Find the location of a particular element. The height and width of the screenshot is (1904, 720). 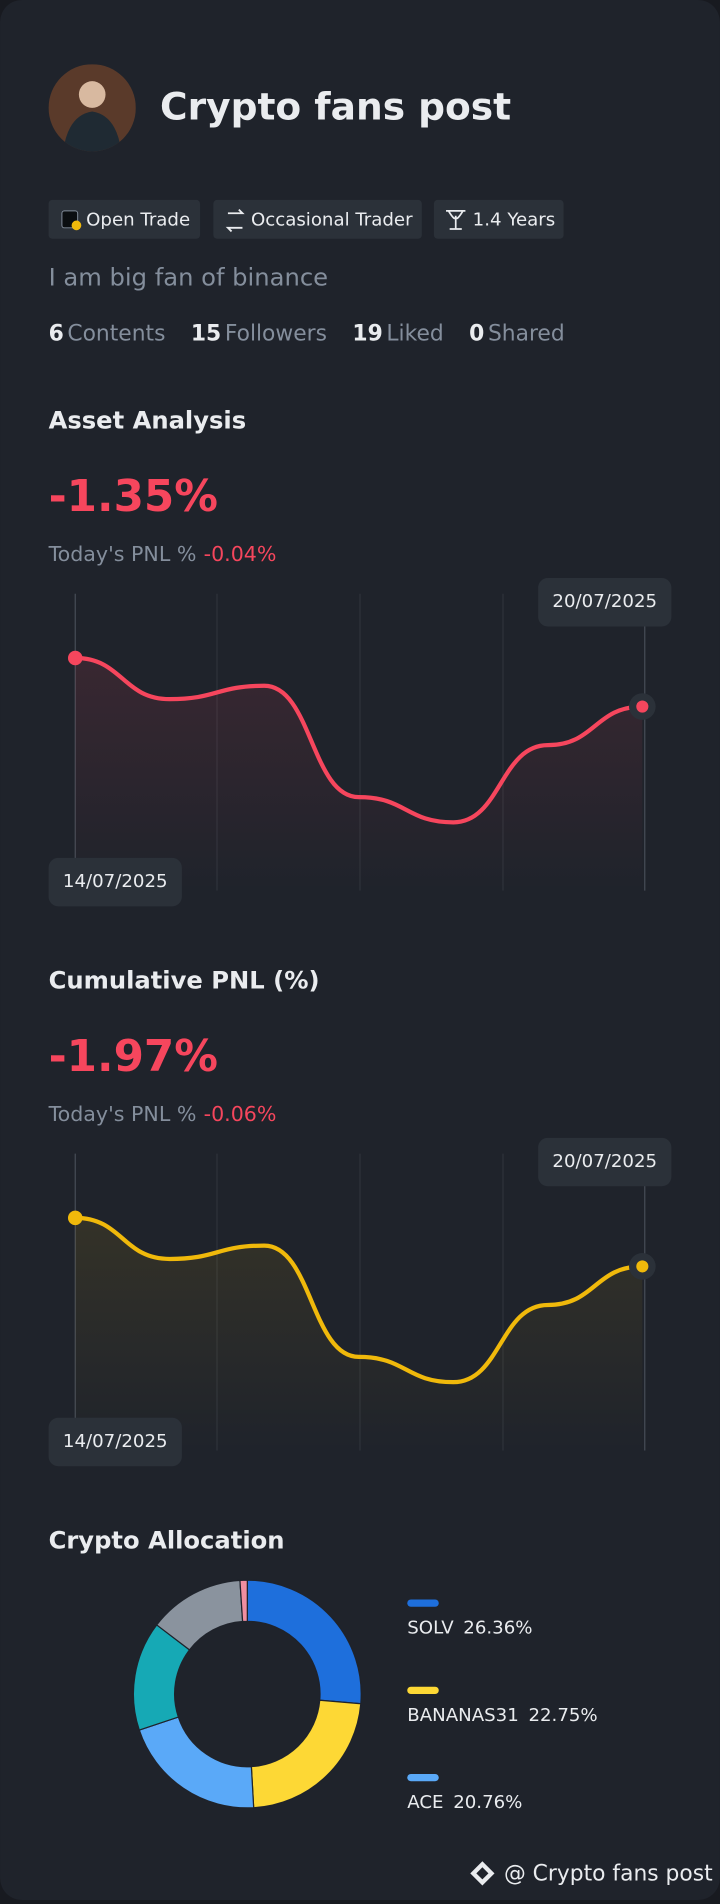

subtitle-value: -0.04% is located at coordinates (240, 554).